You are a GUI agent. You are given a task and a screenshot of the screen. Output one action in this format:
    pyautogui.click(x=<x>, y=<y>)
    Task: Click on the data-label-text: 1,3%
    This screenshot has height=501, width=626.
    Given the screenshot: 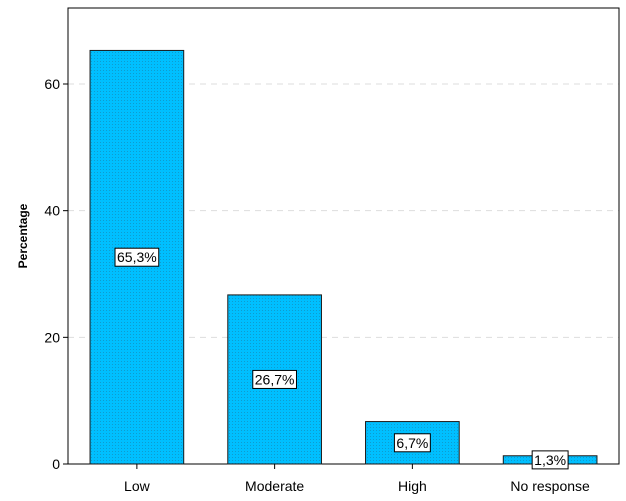 What is the action you would take?
    pyautogui.click(x=550, y=460)
    